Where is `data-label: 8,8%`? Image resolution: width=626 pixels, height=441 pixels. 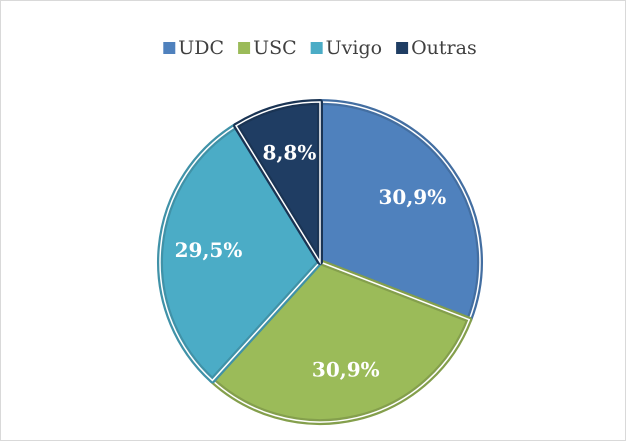
data-label: 8,8% is located at coordinates (290, 153).